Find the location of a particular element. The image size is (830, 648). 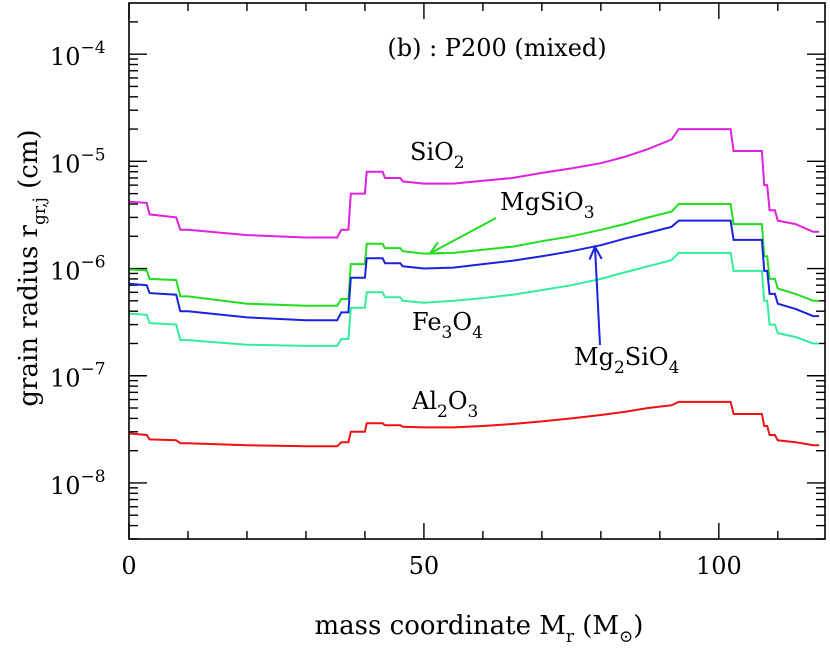

y-tick-label: 10⁻⁸ is located at coordinates (78, 483).